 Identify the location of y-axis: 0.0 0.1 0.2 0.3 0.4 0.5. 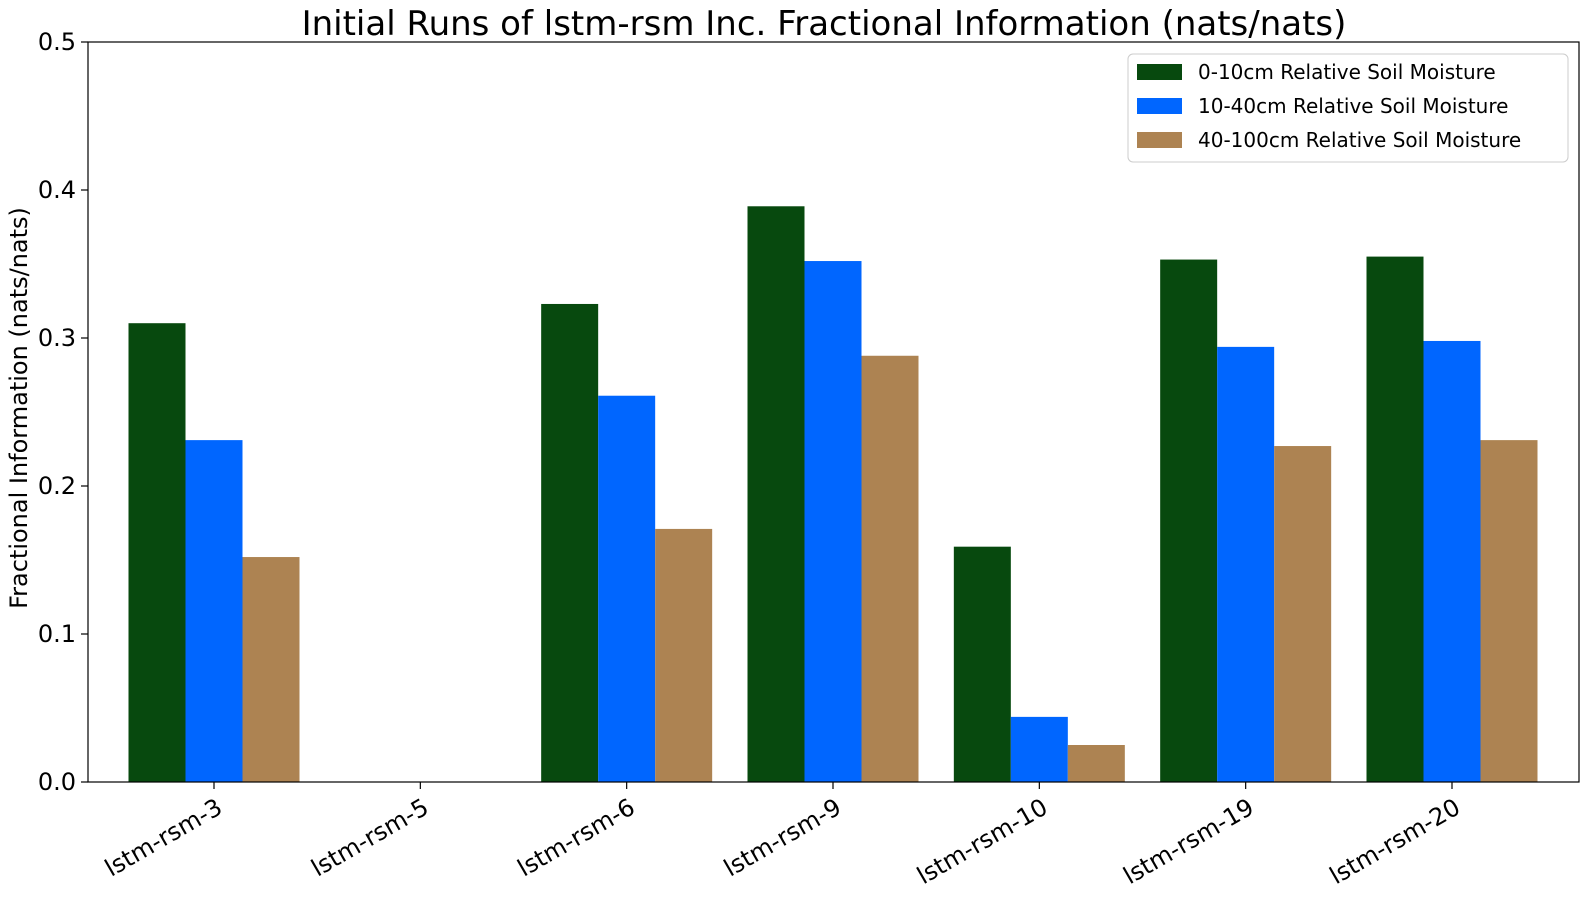
(63, 412).